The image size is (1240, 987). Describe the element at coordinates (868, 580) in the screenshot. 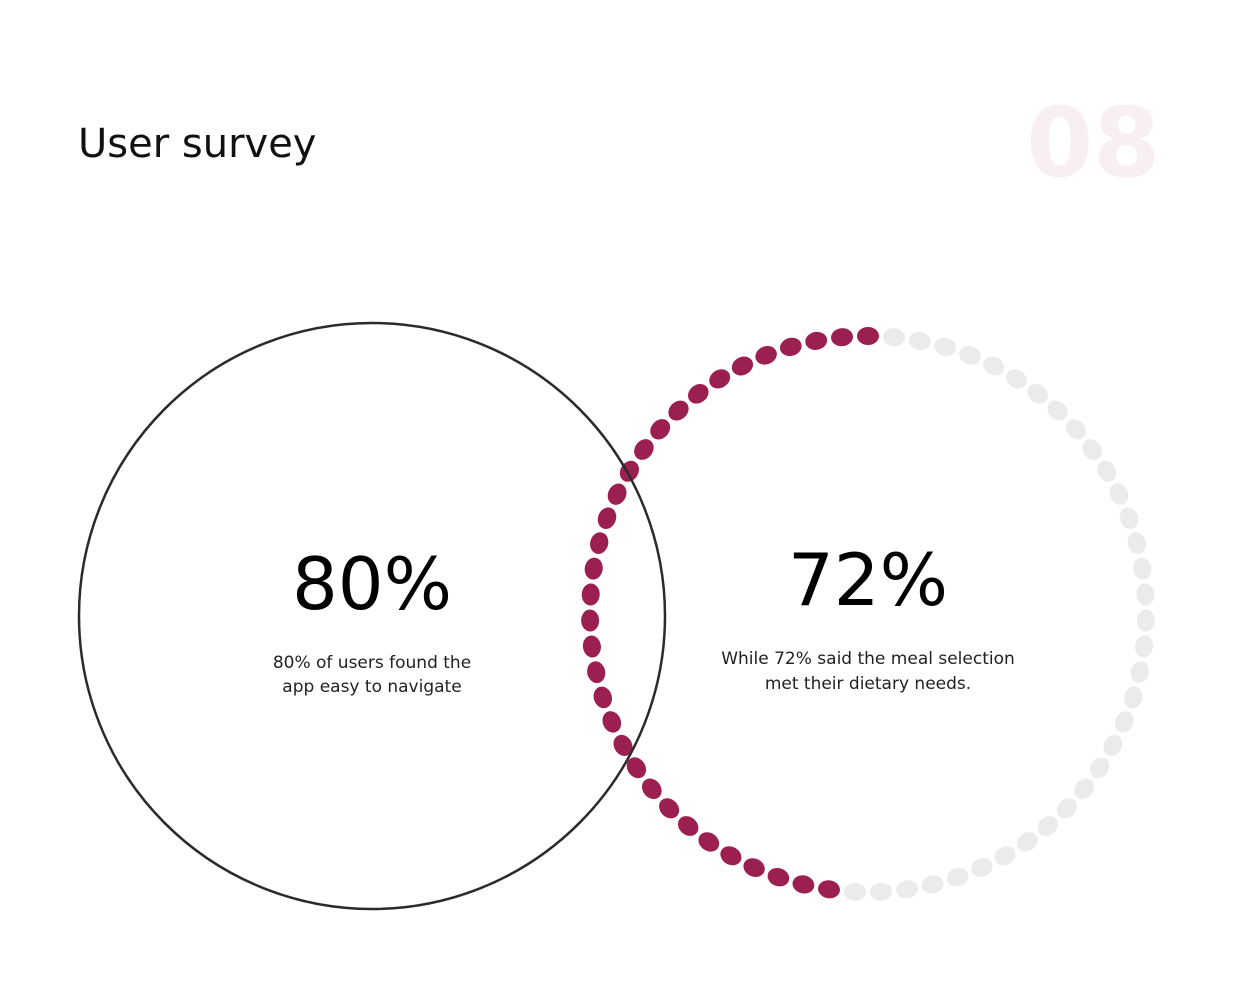

I see `stat-value: 72%` at that location.